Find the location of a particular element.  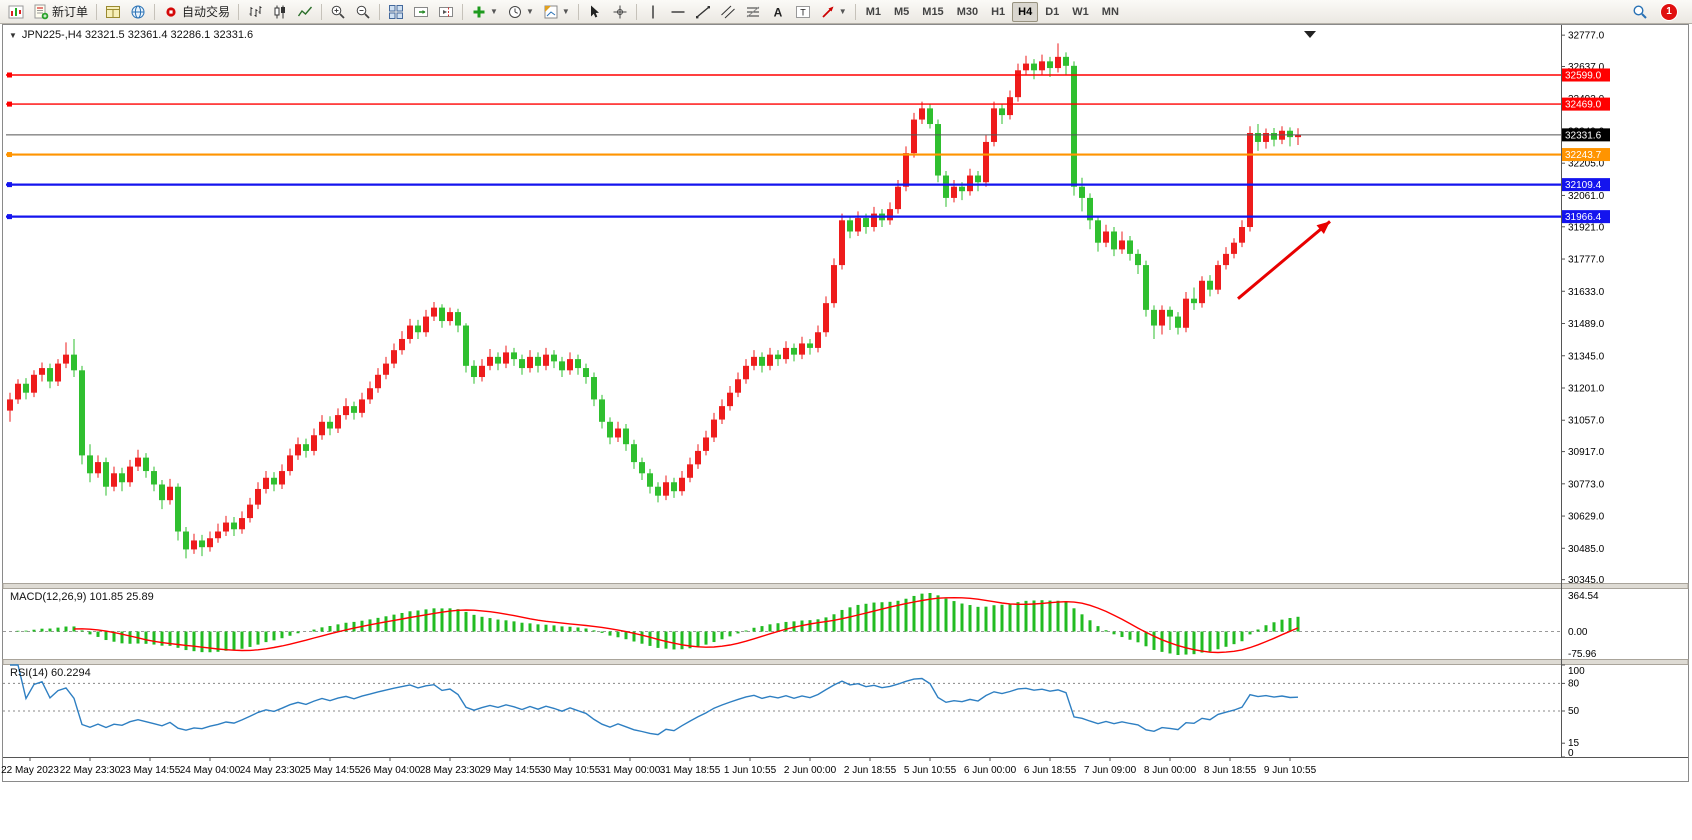

zoom-out-icon is located at coordinates (363, 12).